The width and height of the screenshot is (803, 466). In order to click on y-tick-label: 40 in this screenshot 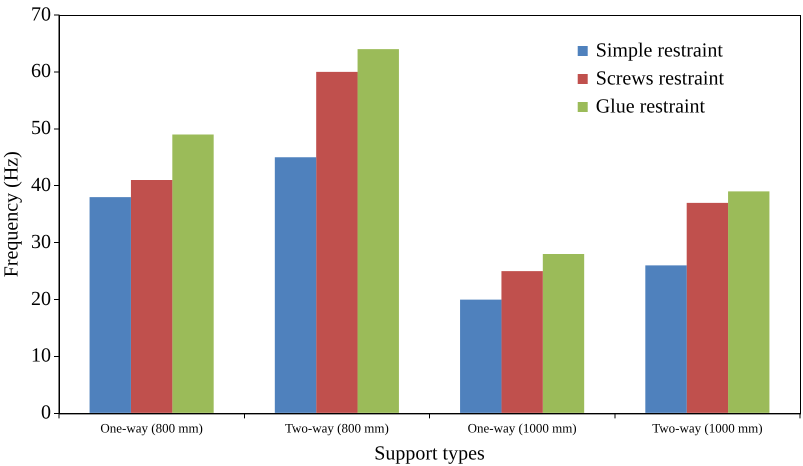, I will do `click(41, 185)`.